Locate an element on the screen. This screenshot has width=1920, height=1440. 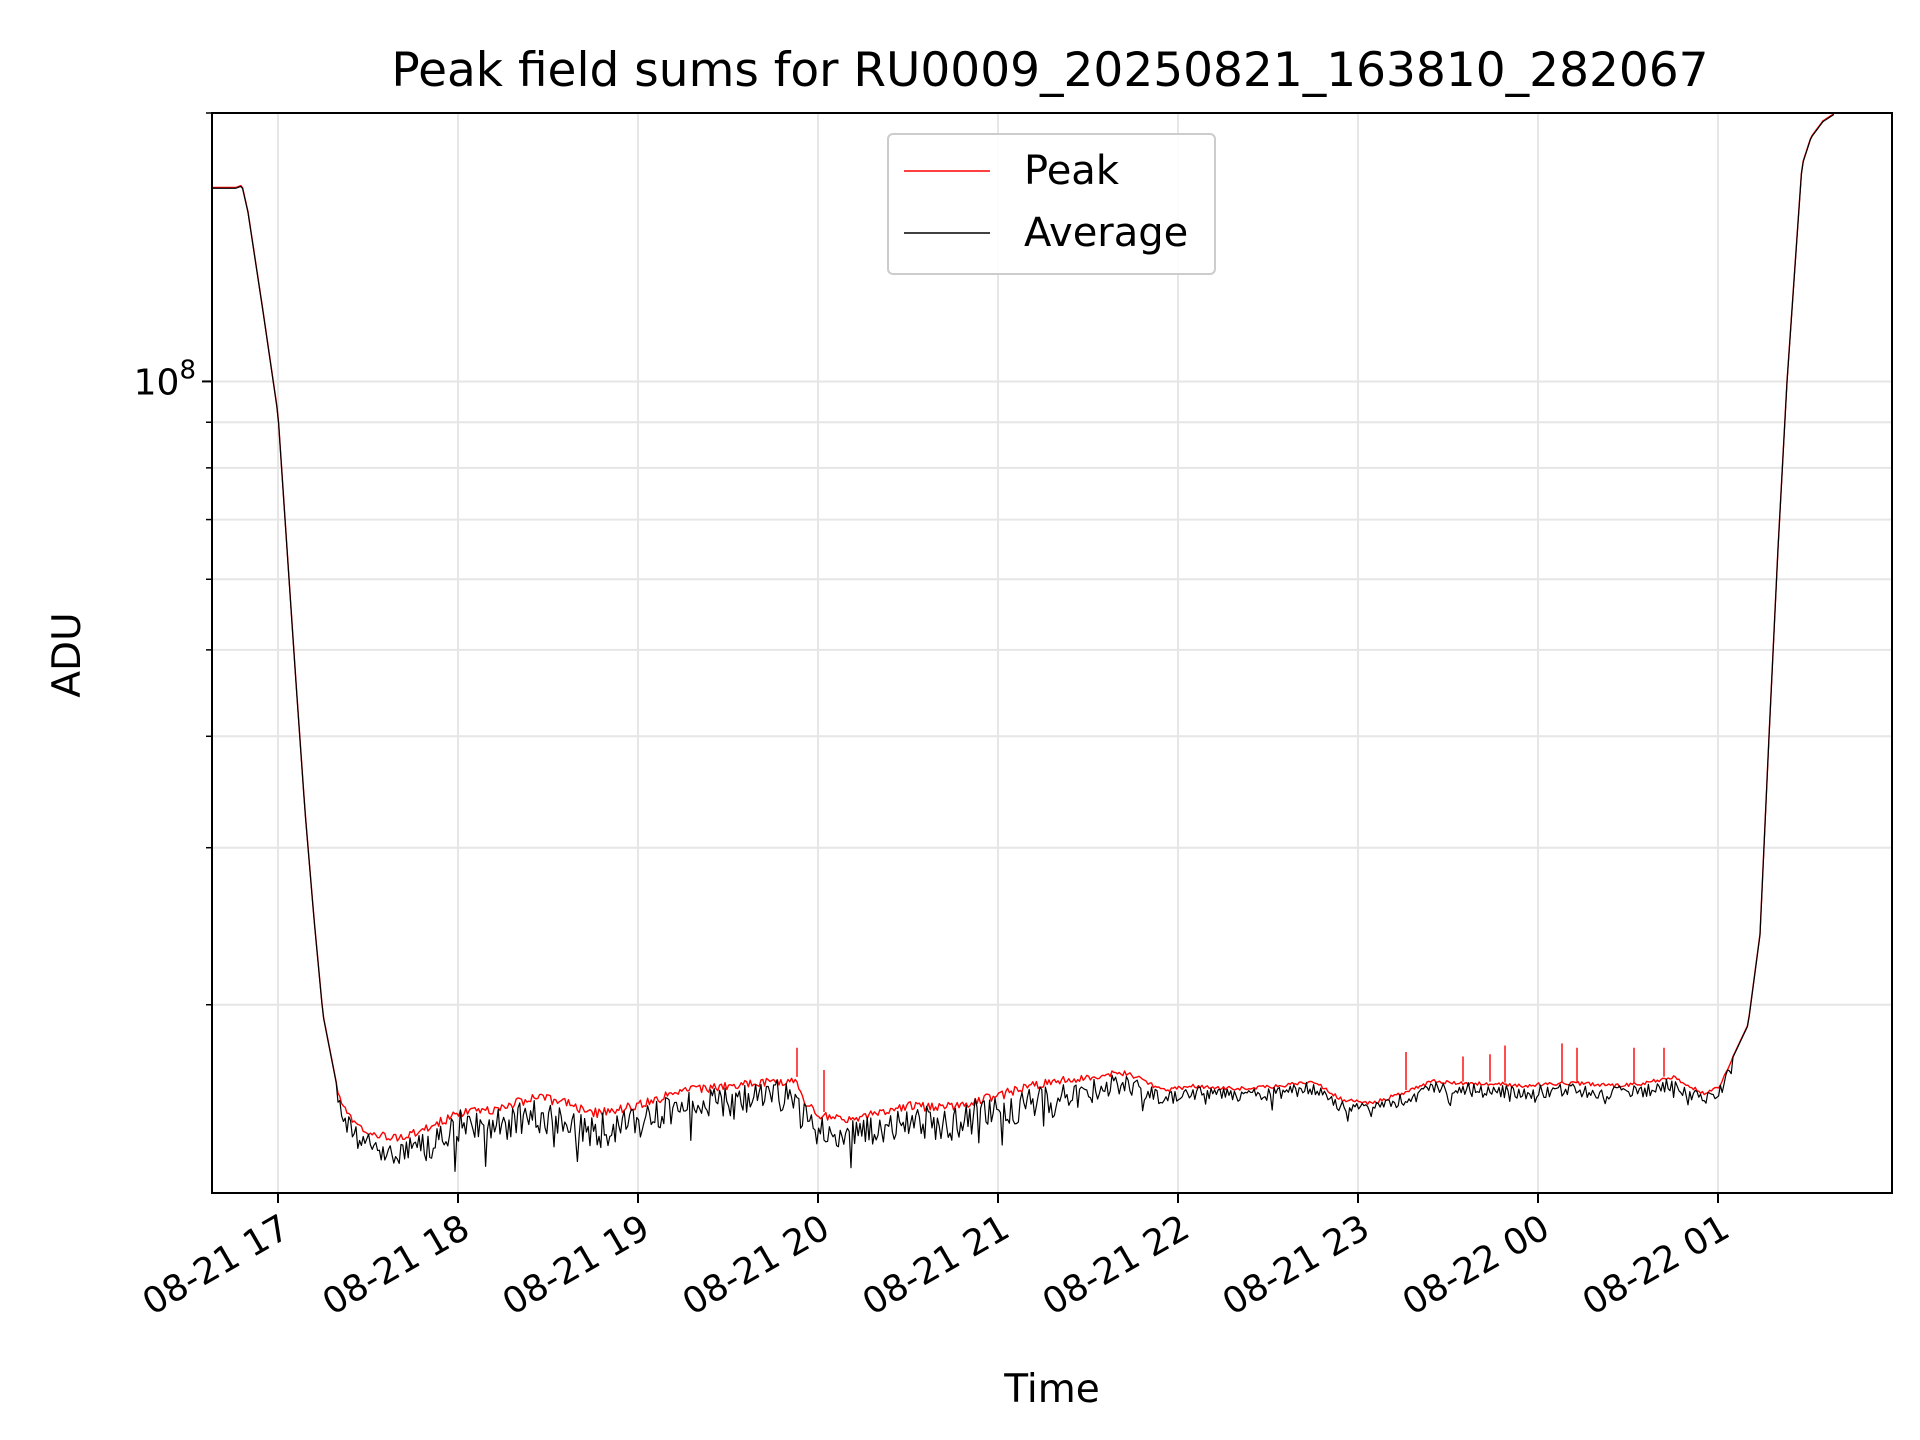
legend-label-average: Average is located at coordinates (1106, 233).